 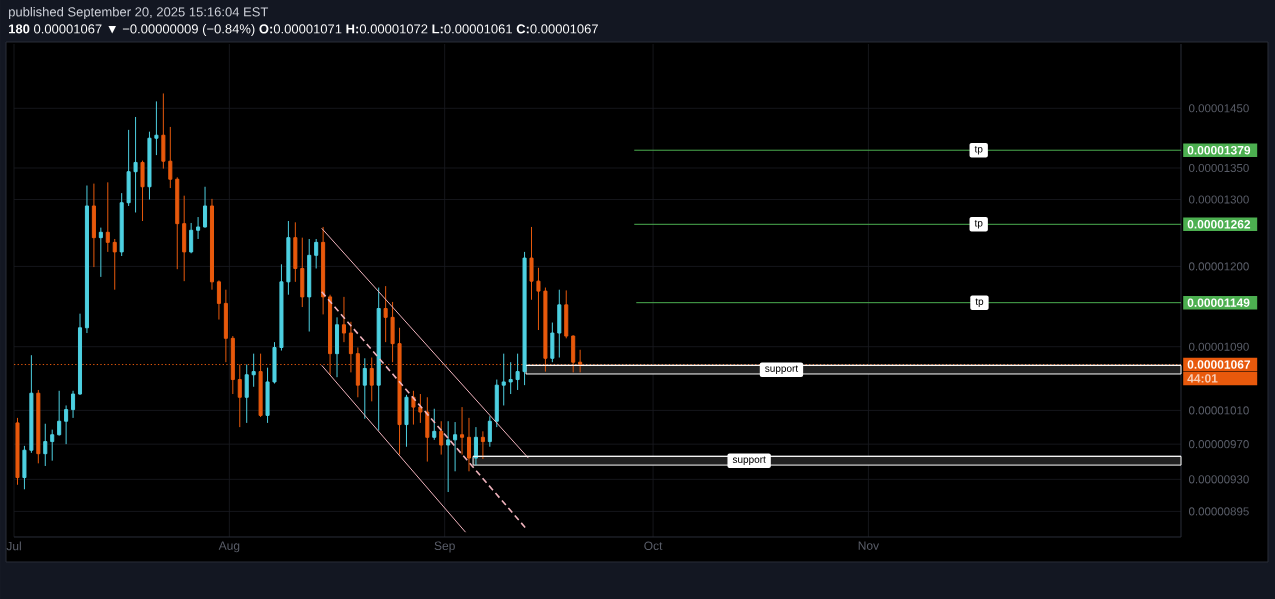 What do you see at coordinates (1218, 444) in the screenshot?
I see `y-tick-label: 0.00000970` at bounding box center [1218, 444].